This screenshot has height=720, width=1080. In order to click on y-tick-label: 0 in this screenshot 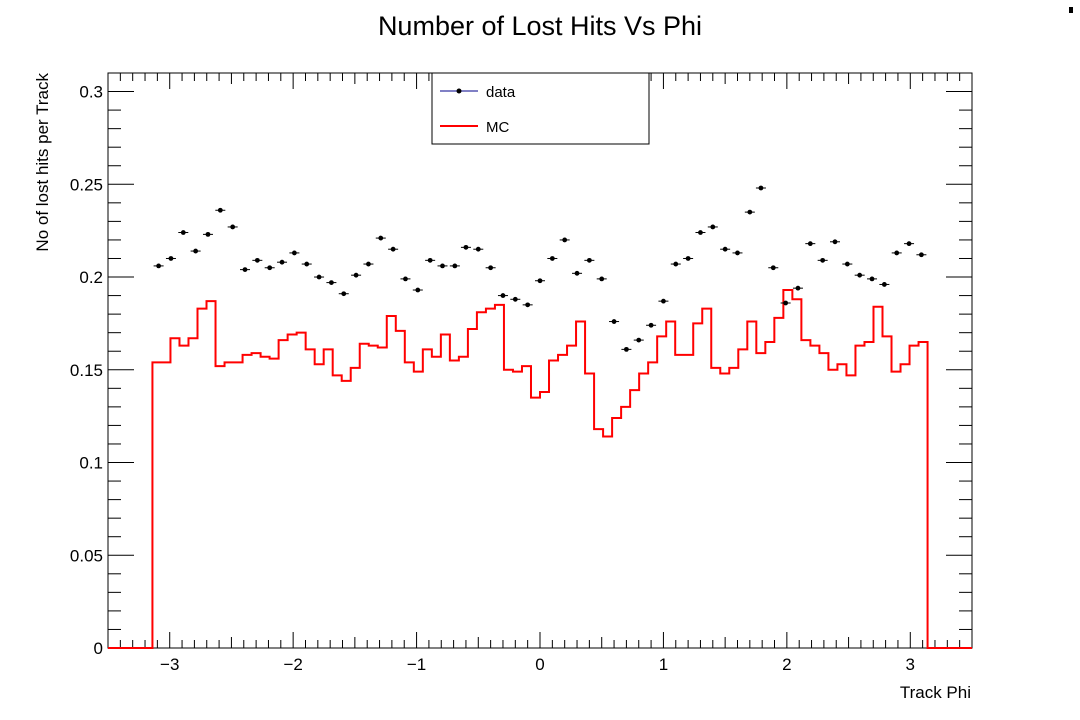, I will do `click(98, 648)`.